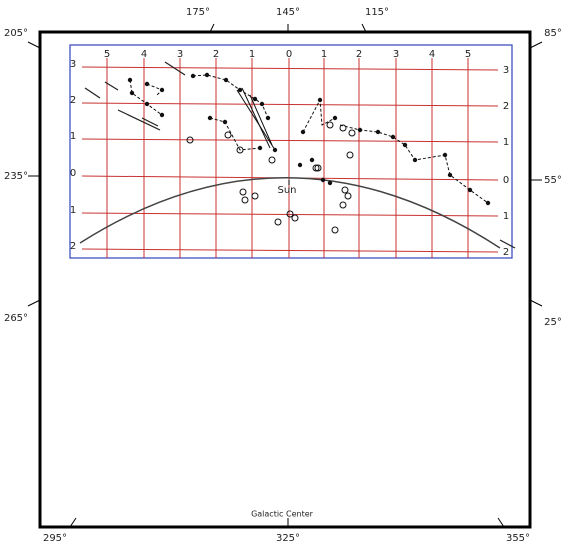 The image size is (570, 548). What do you see at coordinates (286, 190) in the screenshot?
I see `sun-label: Sun` at bounding box center [286, 190].